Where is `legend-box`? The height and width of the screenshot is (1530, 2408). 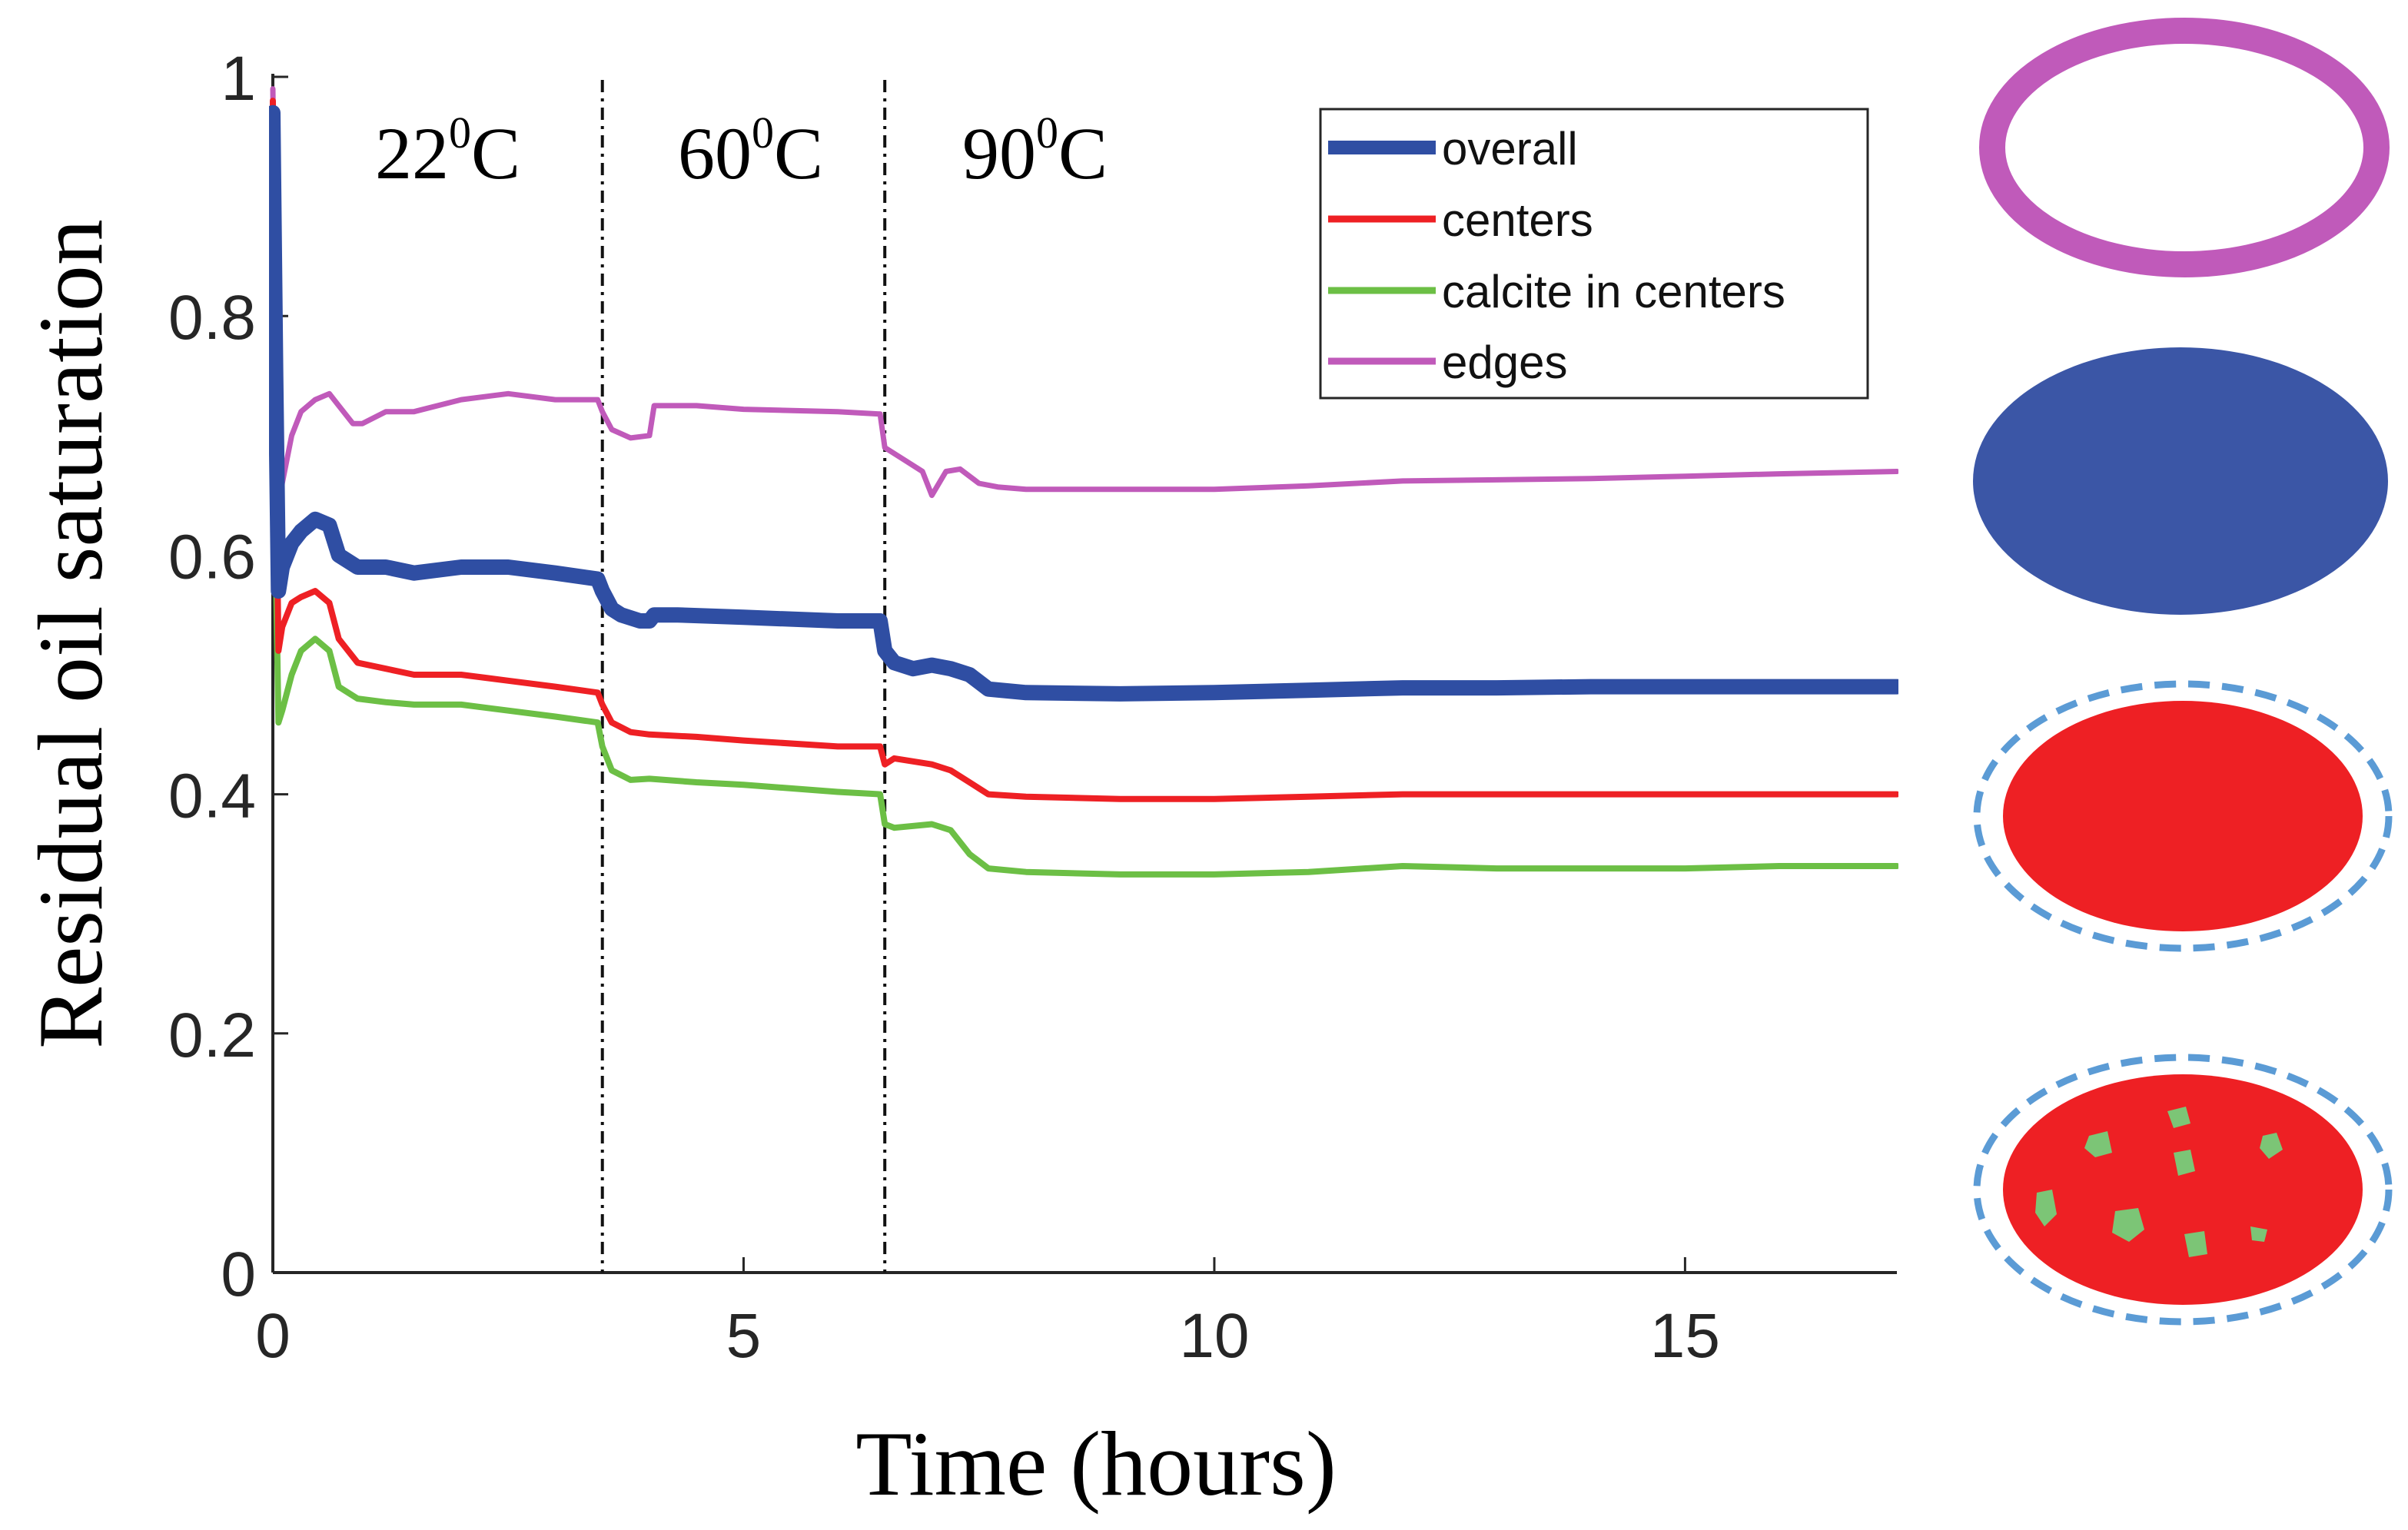 legend-box is located at coordinates (1594, 254).